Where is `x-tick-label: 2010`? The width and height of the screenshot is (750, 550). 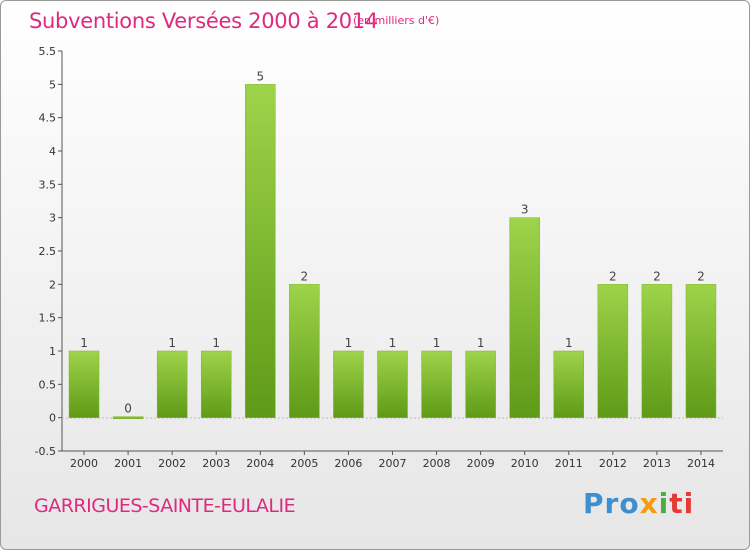
x-tick-label: 2010 is located at coordinates (525, 463).